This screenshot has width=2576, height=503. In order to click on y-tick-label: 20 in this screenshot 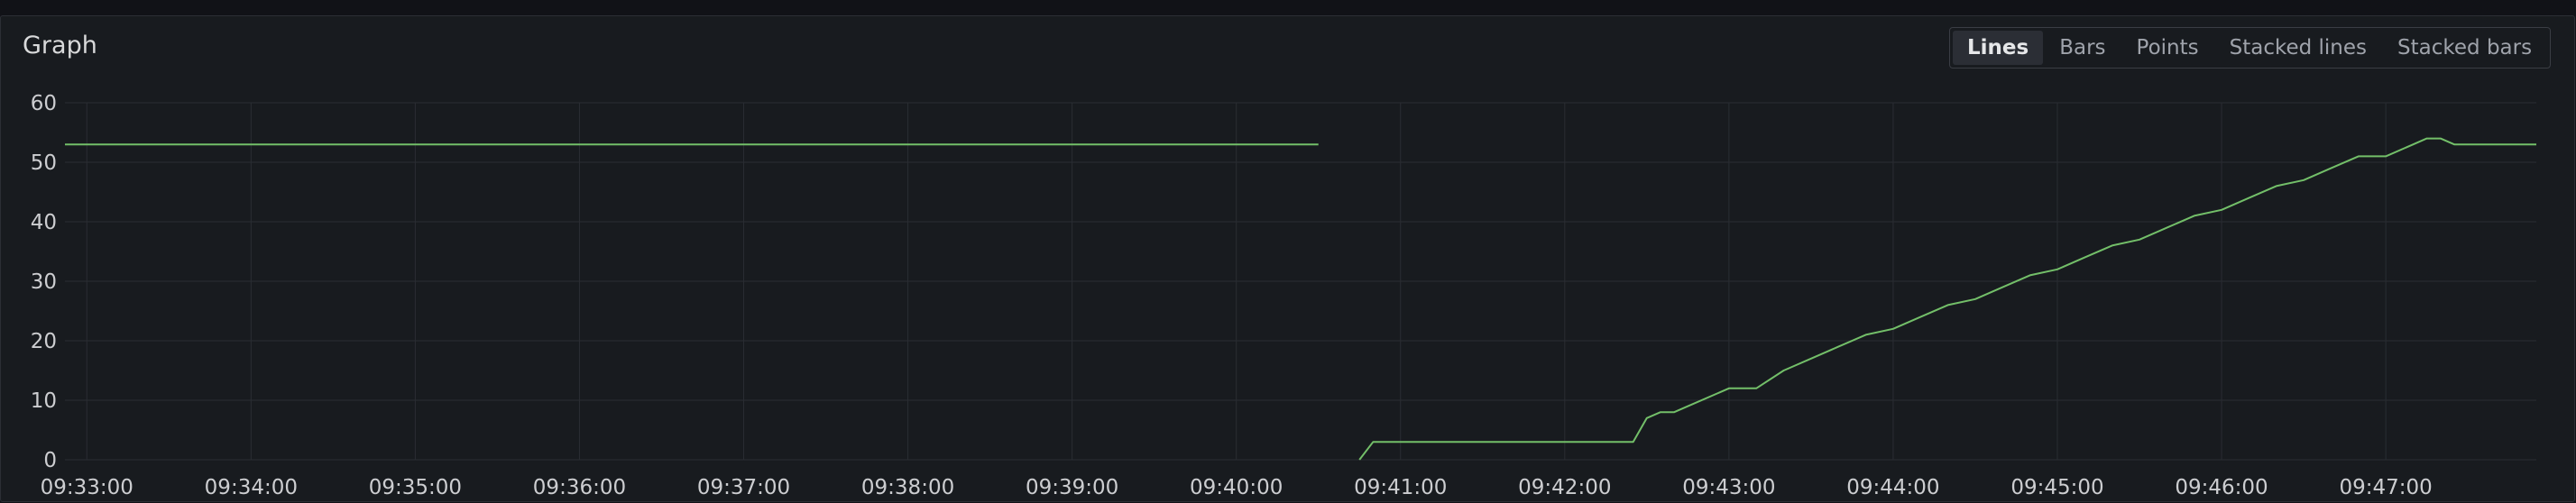, I will do `click(44, 341)`.